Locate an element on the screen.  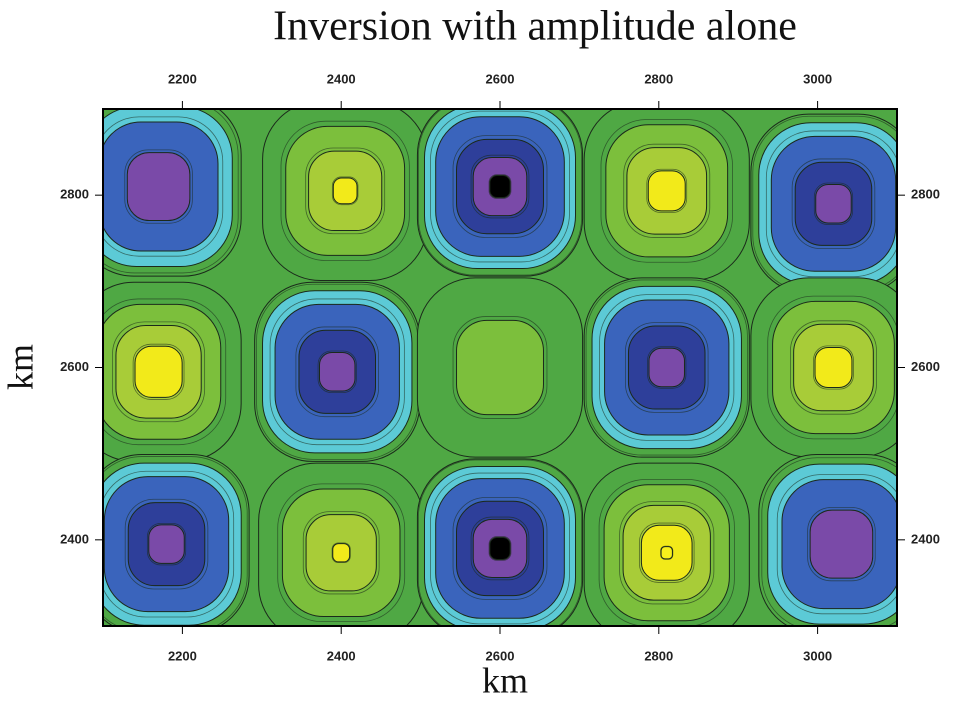
x-axis-label: km is located at coordinates (505, 680).